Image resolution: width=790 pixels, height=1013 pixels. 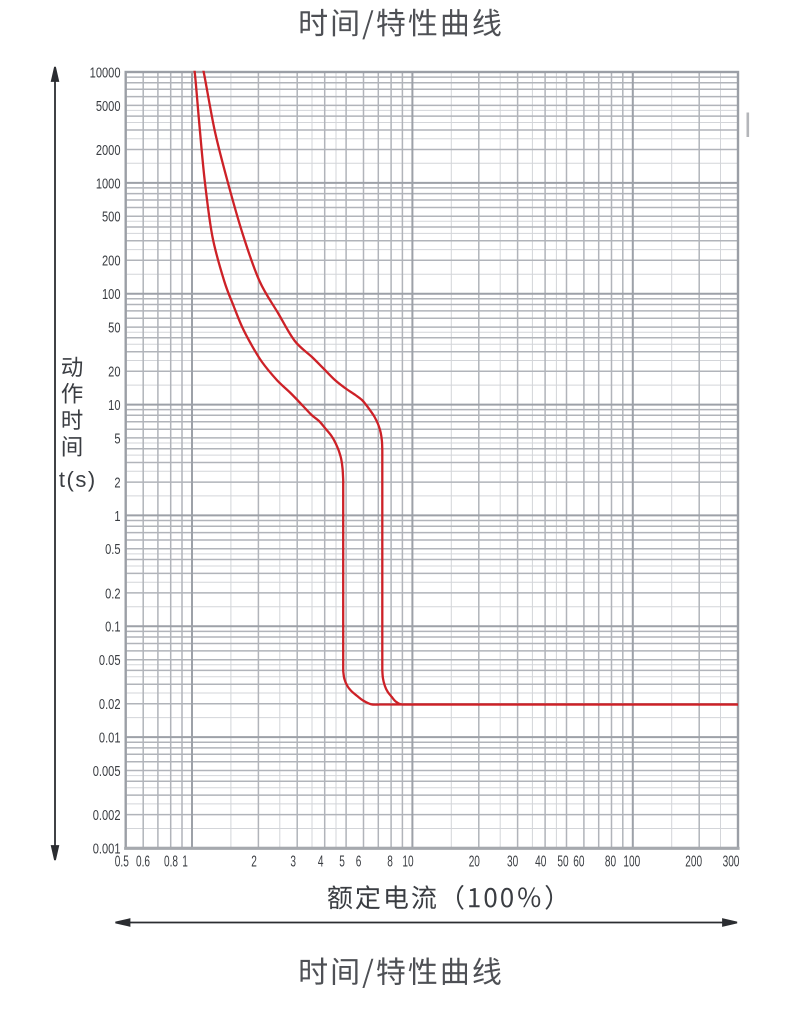 I want to click on svg-text: 500, so click(x=111, y=216).